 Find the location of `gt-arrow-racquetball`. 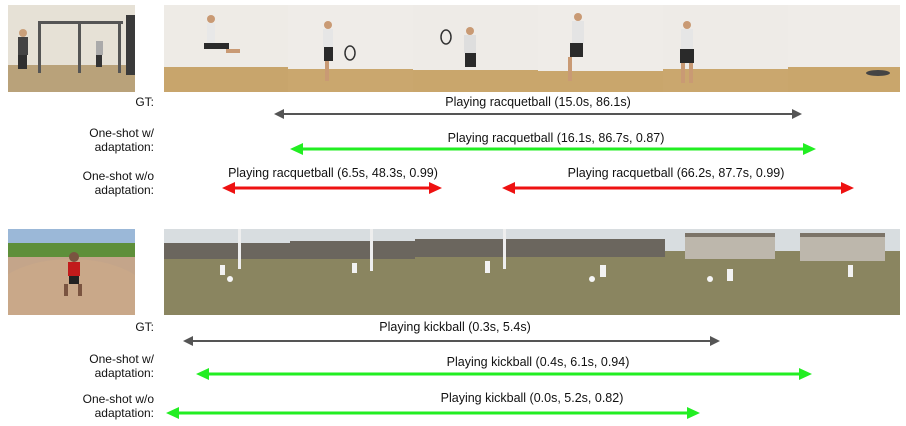

gt-arrow-racquetball is located at coordinates (538, 114).